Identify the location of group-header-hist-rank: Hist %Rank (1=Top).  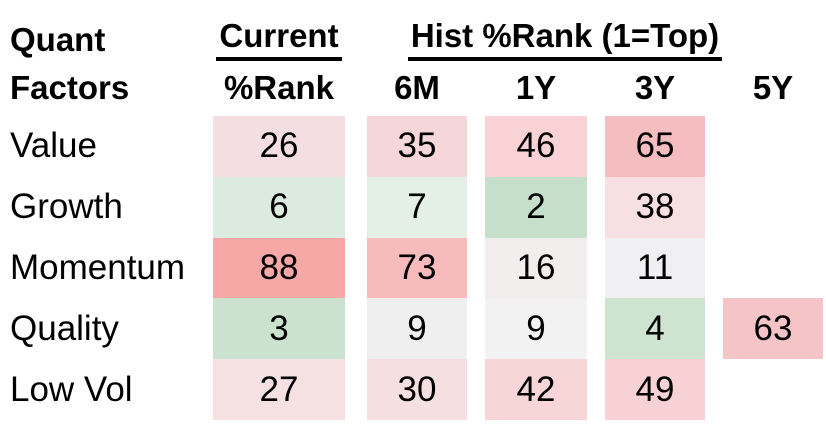
(565, 39).